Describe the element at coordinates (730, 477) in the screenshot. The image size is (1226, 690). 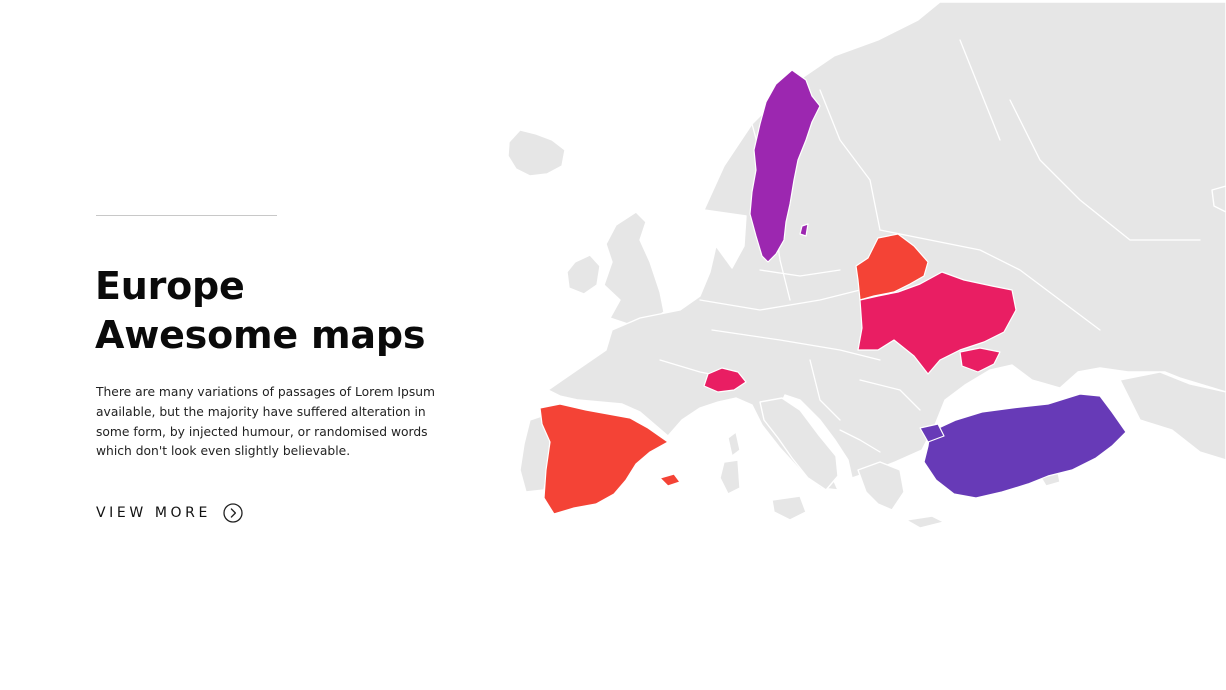
I see `sardinia-shape` at that location.